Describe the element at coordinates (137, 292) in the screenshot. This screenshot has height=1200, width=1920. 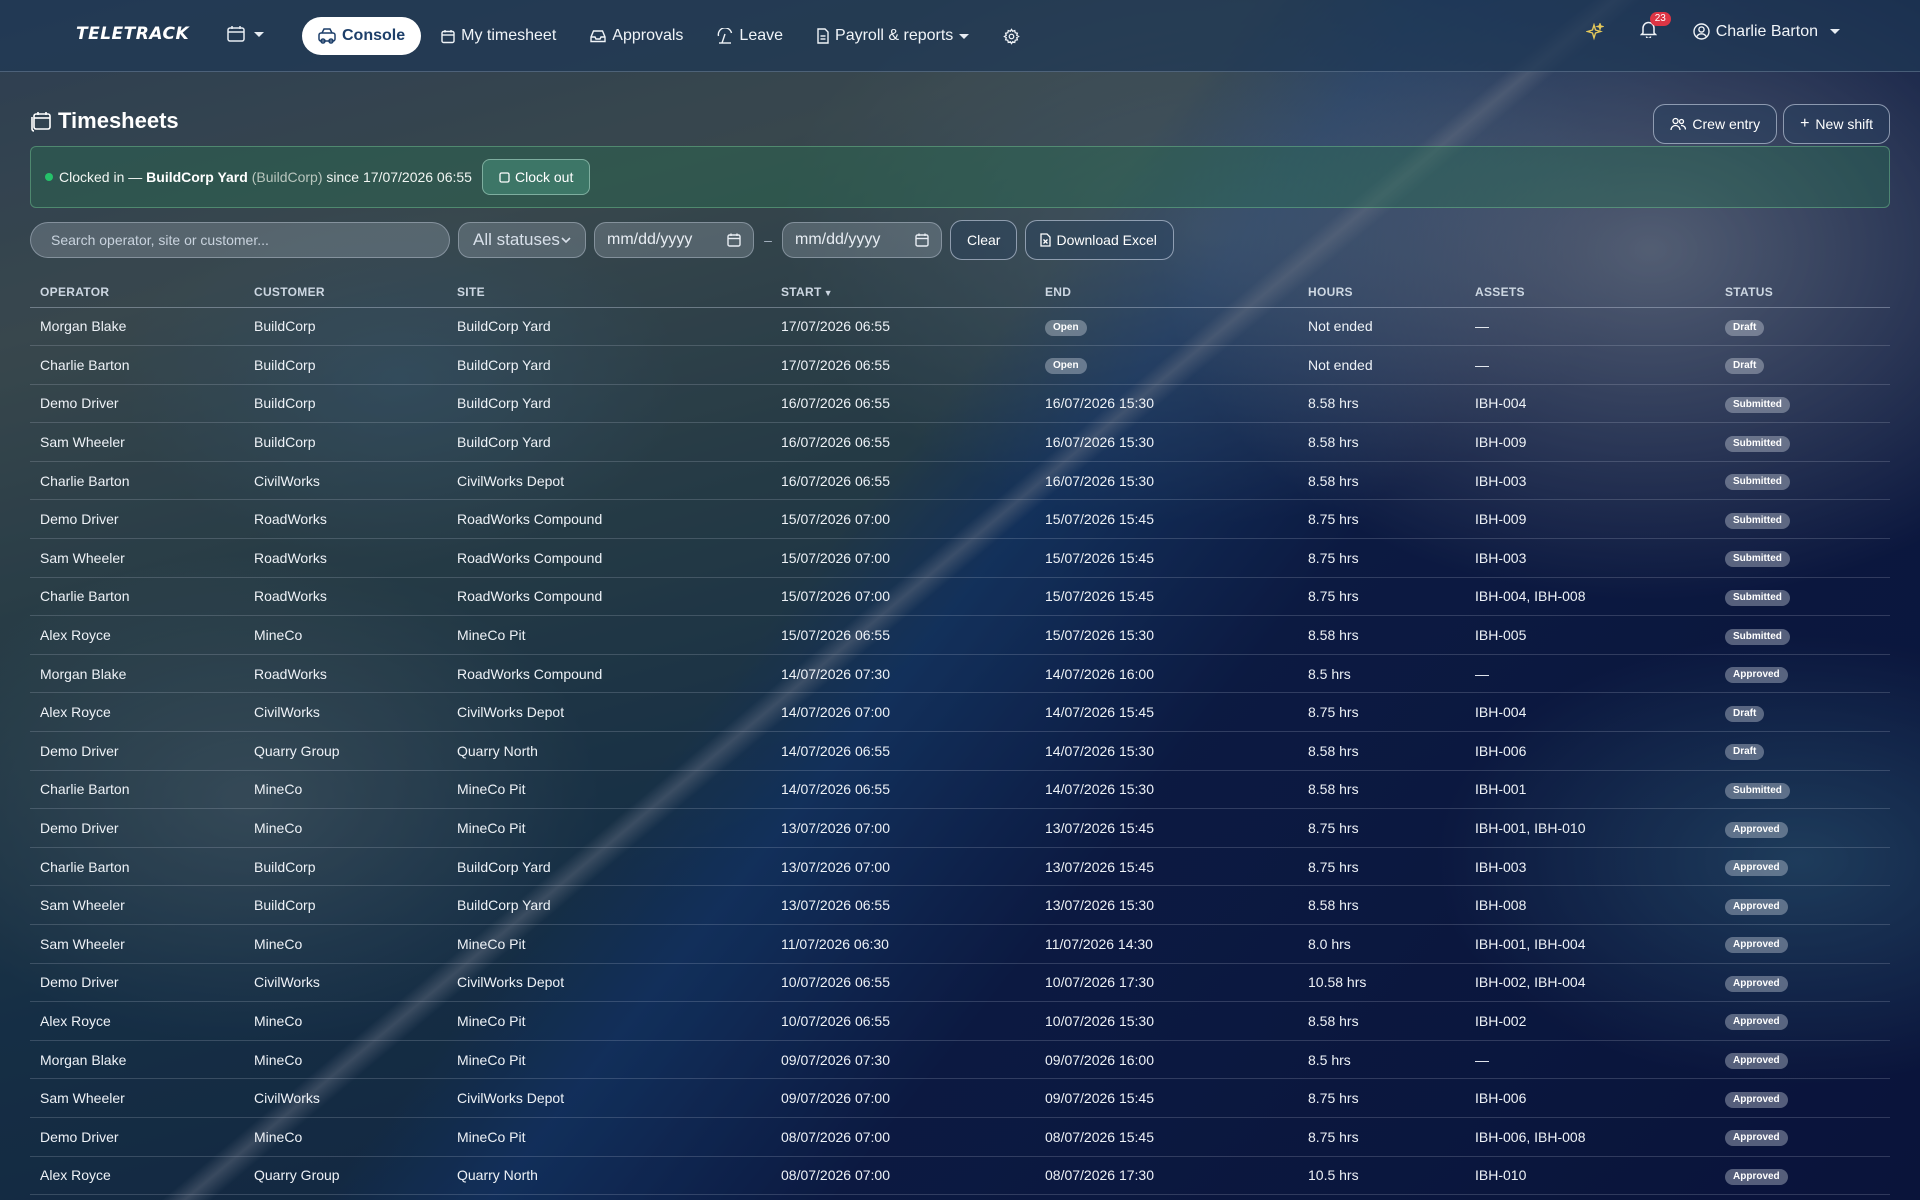
I see `column-header-operator: OPERATOR` at that location.